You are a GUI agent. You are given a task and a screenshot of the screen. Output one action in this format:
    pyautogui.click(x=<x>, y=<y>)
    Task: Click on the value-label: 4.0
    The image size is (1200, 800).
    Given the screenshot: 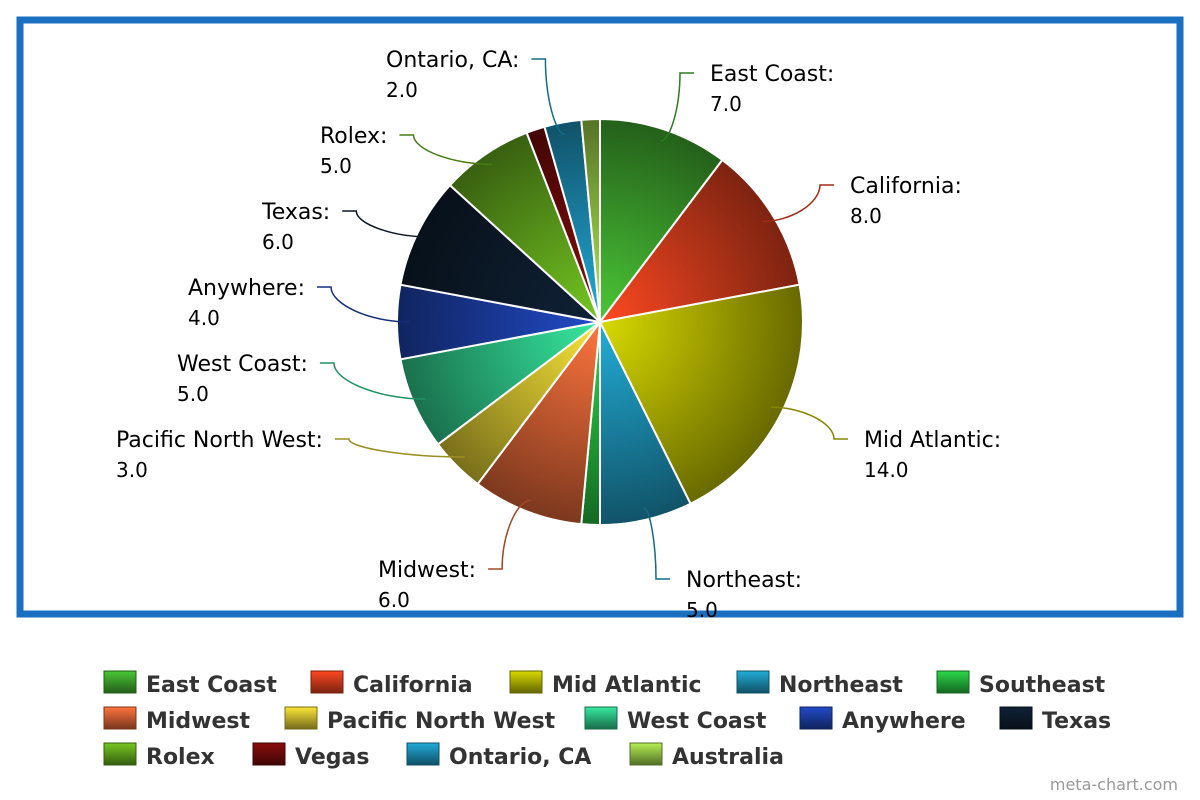 What is the action you would take?
    pyautogui.click(x=204, y=318)
    